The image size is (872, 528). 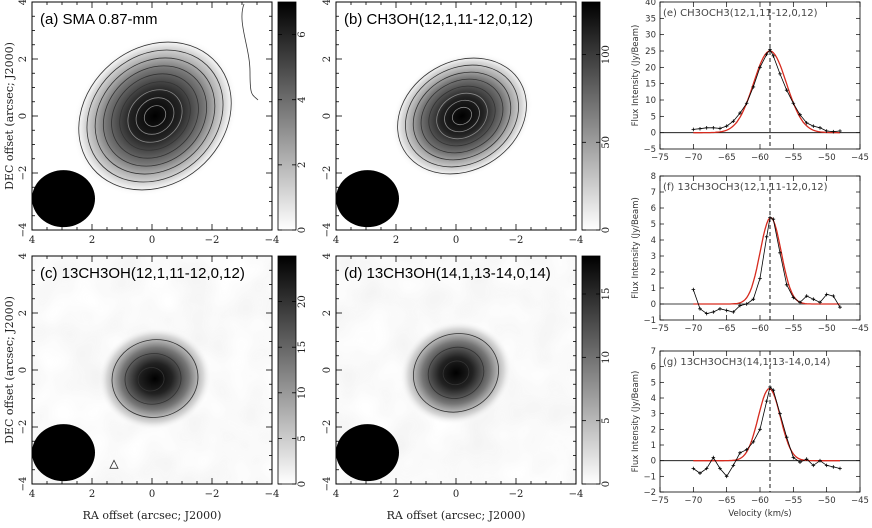 What do you see at coordinates (287, 370) in the screenshot?
I see `colorbar-gradient` at bounding box center [287, 370].